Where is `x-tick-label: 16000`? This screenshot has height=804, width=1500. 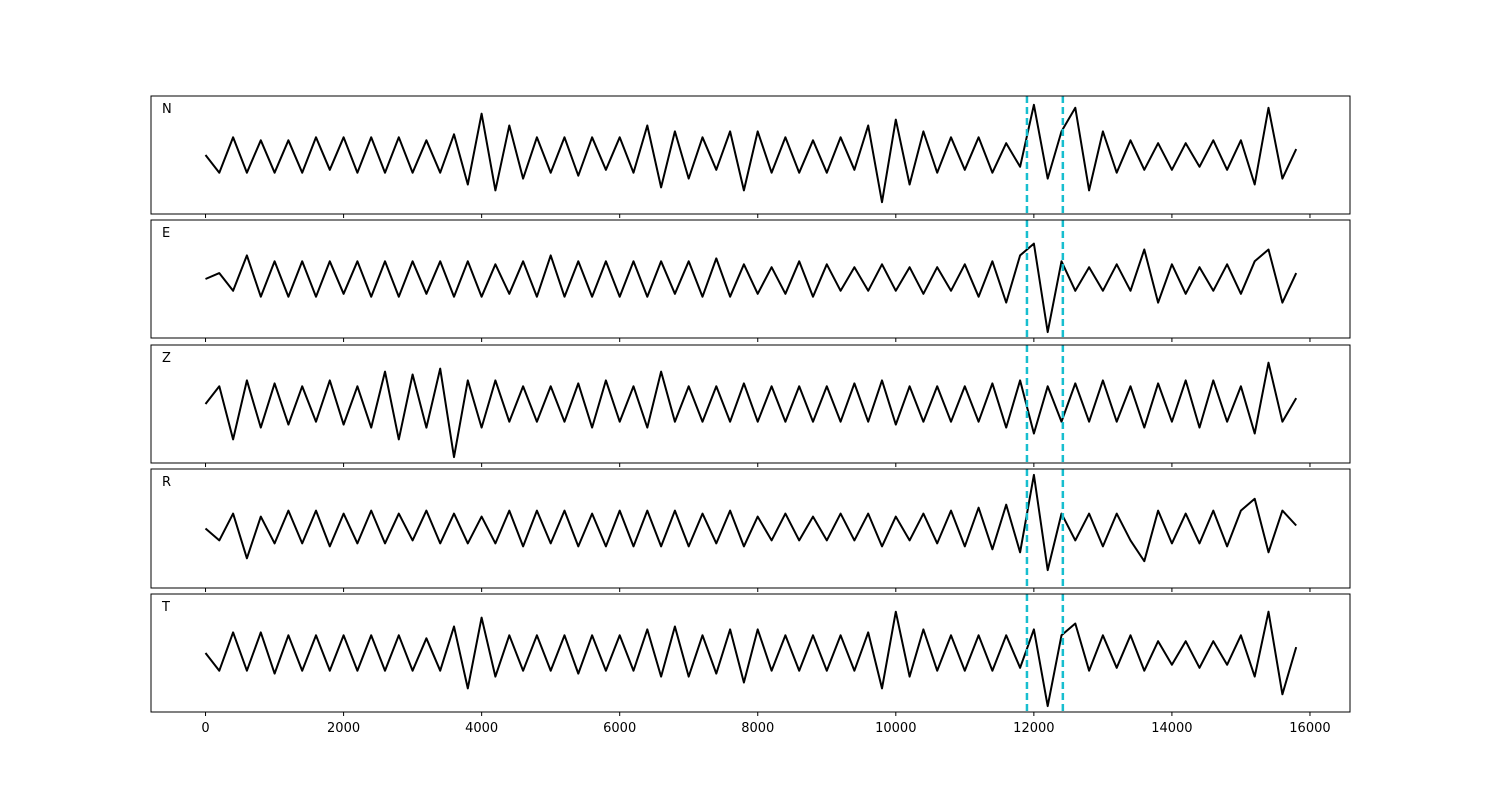 x-tick-label: 16000 is located at coordinates (1309, 728).